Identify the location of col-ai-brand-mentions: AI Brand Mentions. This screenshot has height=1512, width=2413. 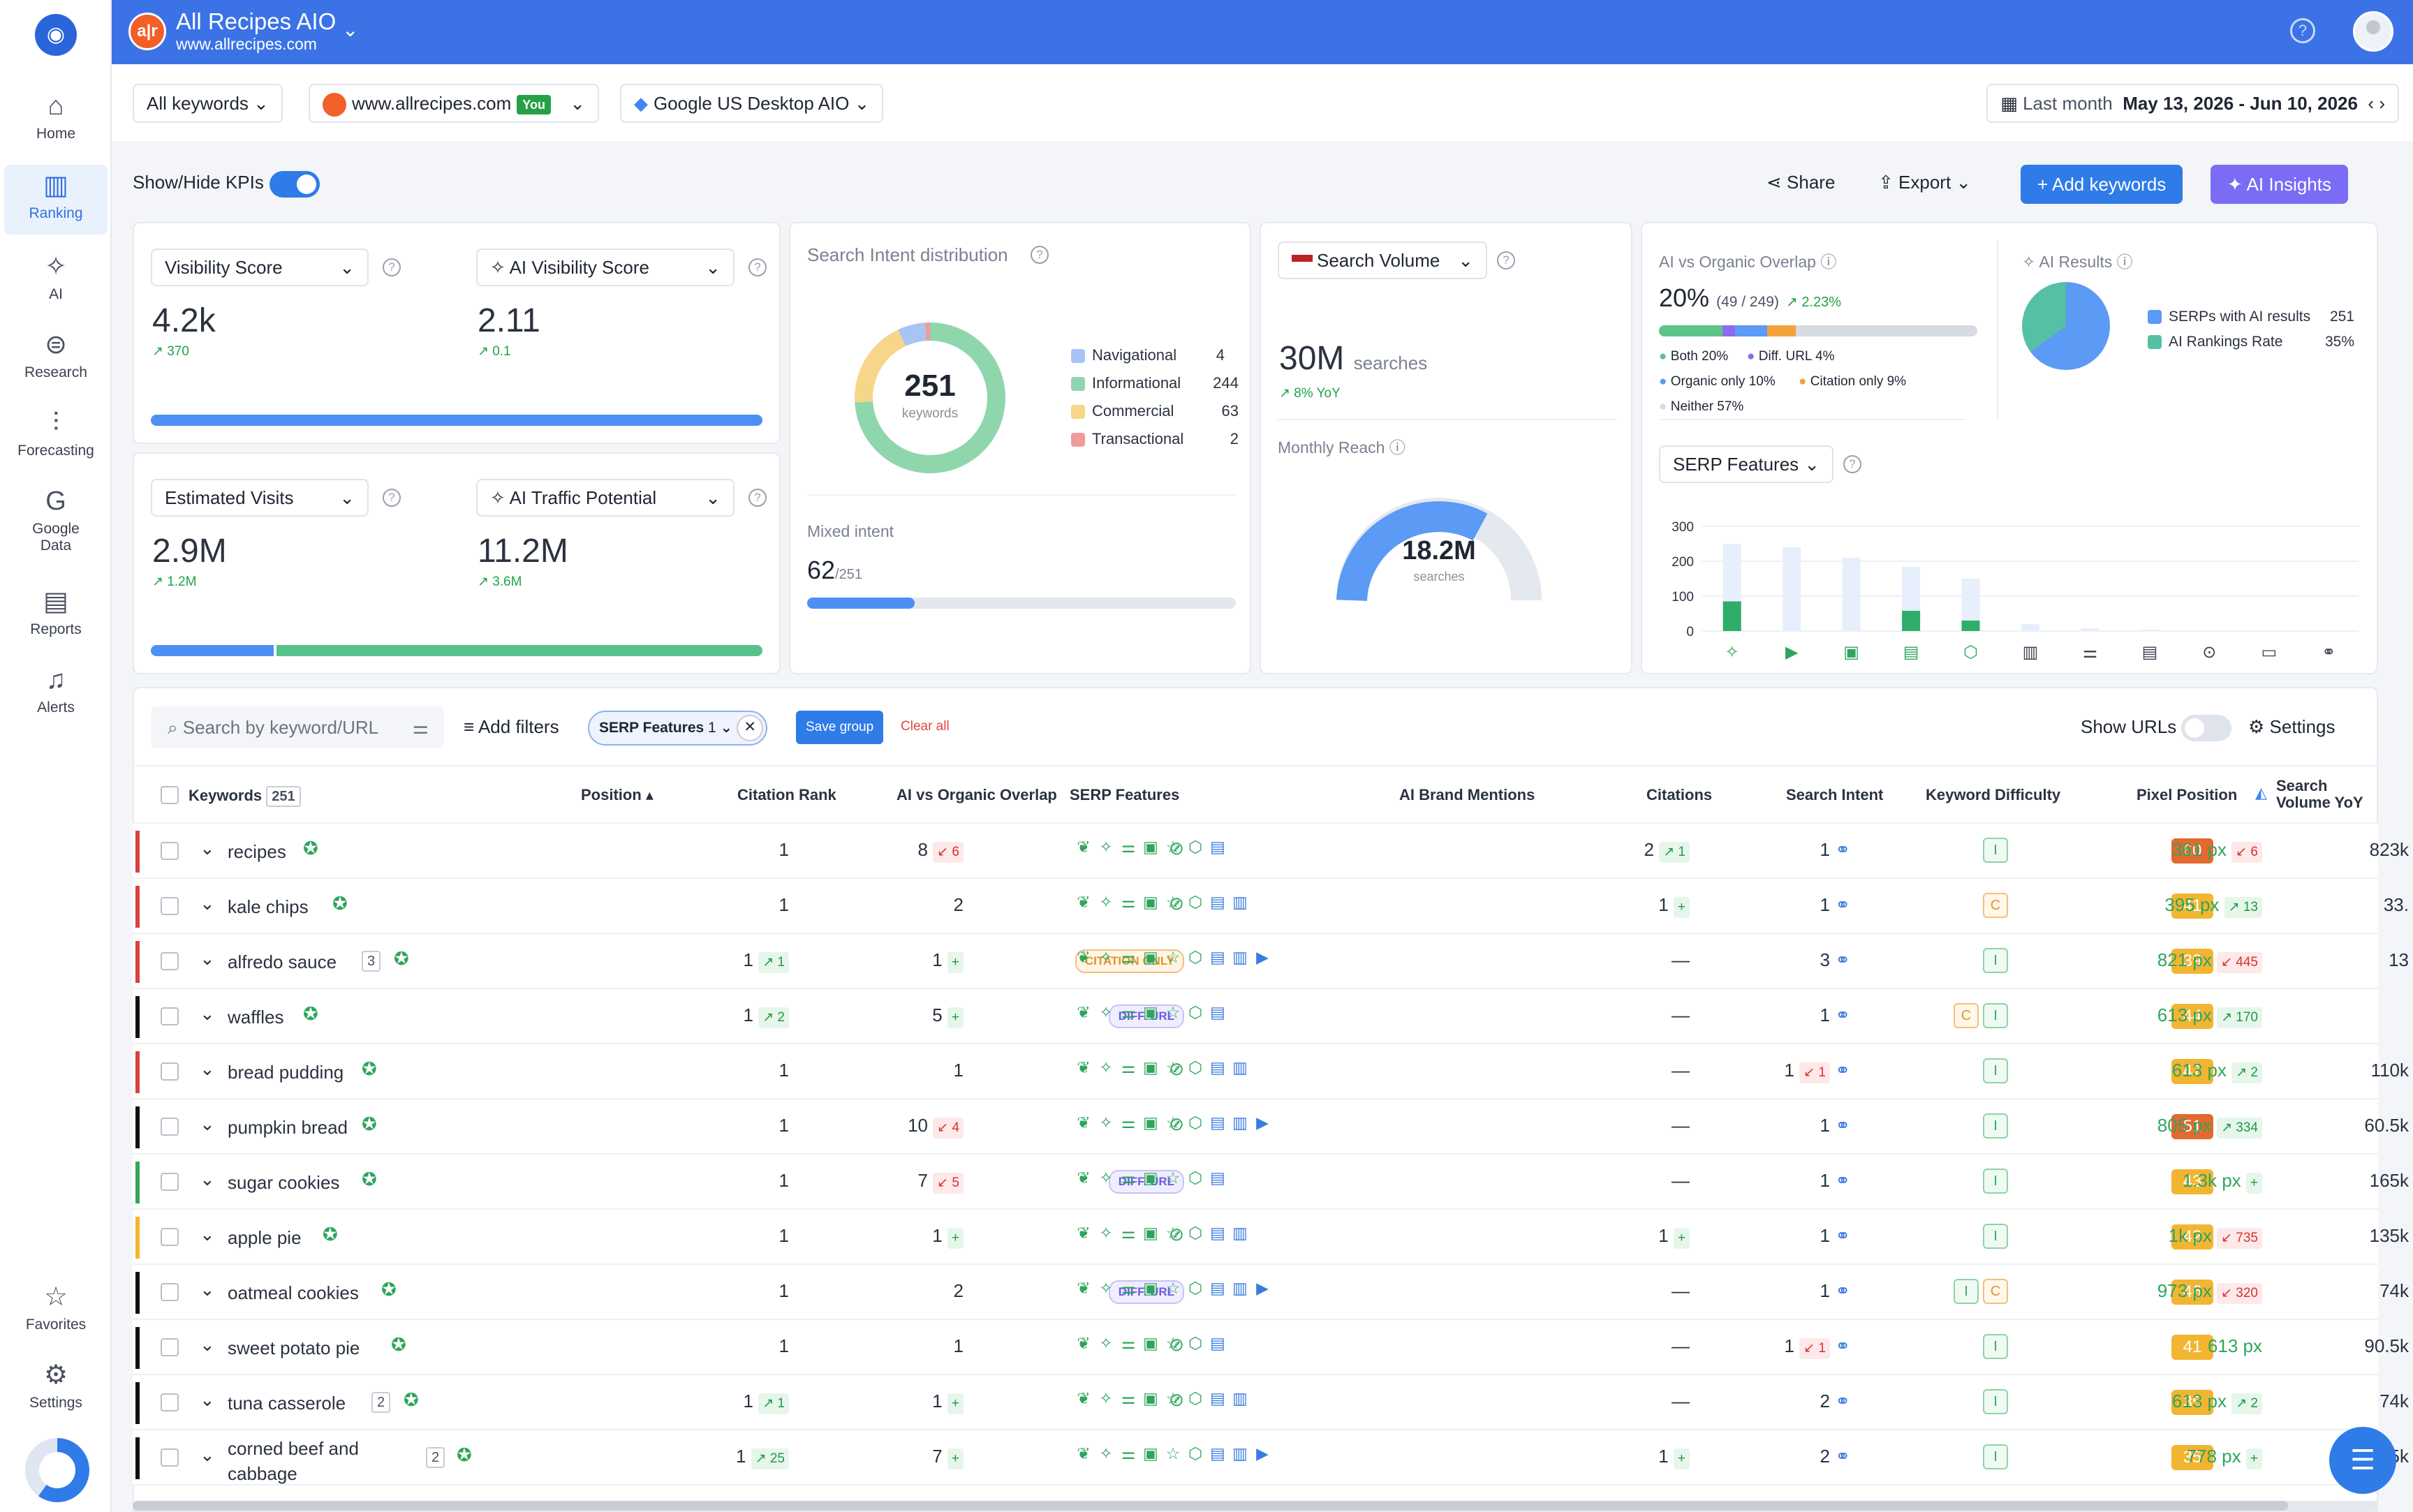
(1467, 794).